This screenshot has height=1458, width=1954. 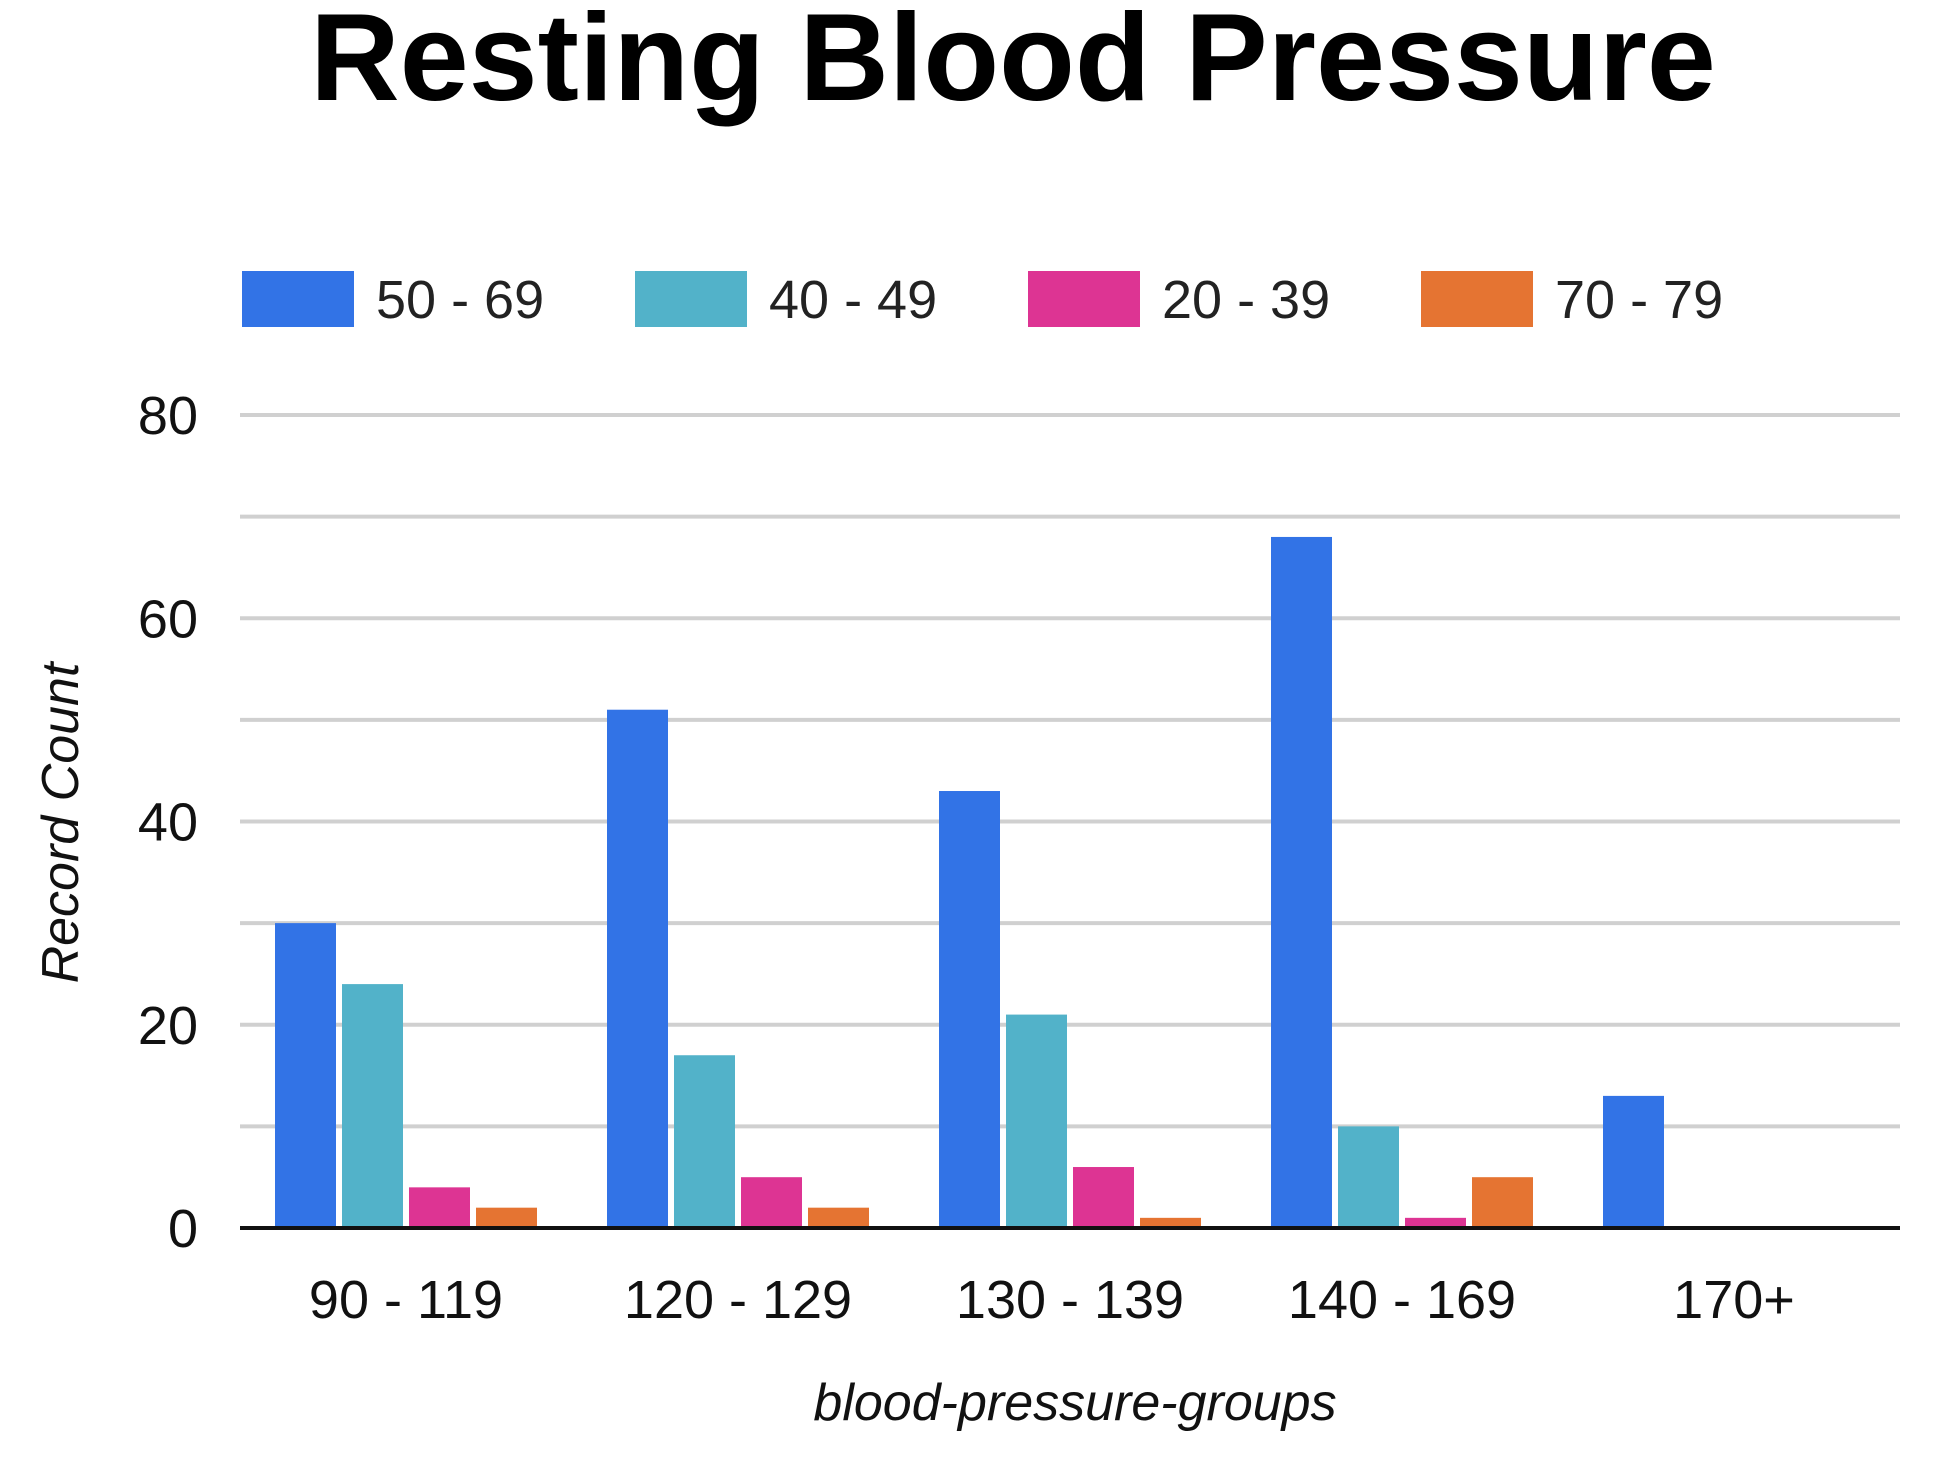 I want to click on y-tick-label: 80, so click(x=168, y=416).